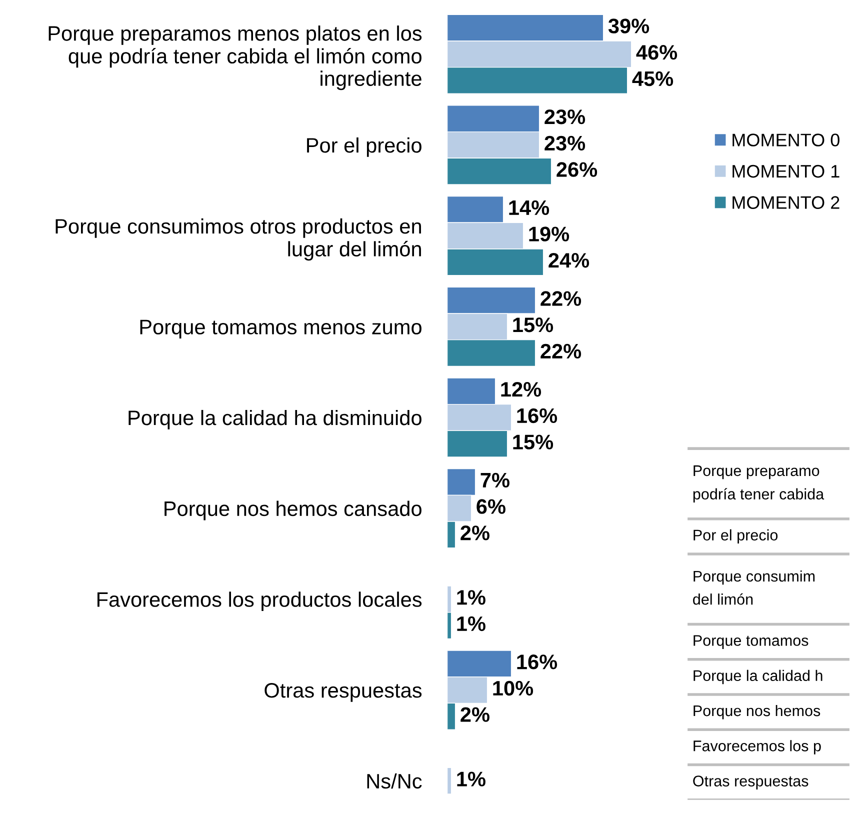 The image size is (852, 835). I want to click on text: Porque la calidad h, so click(758, 677).